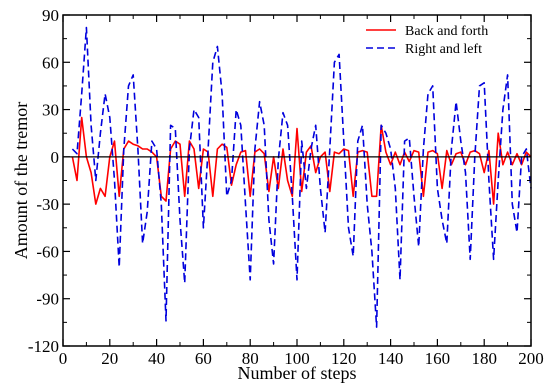 This screenshot has width=547, height=385. What do you see at coordinates (531, 358) in the screenshot?
I see `x-tick-label: 200` at bounding box center [531, 358].